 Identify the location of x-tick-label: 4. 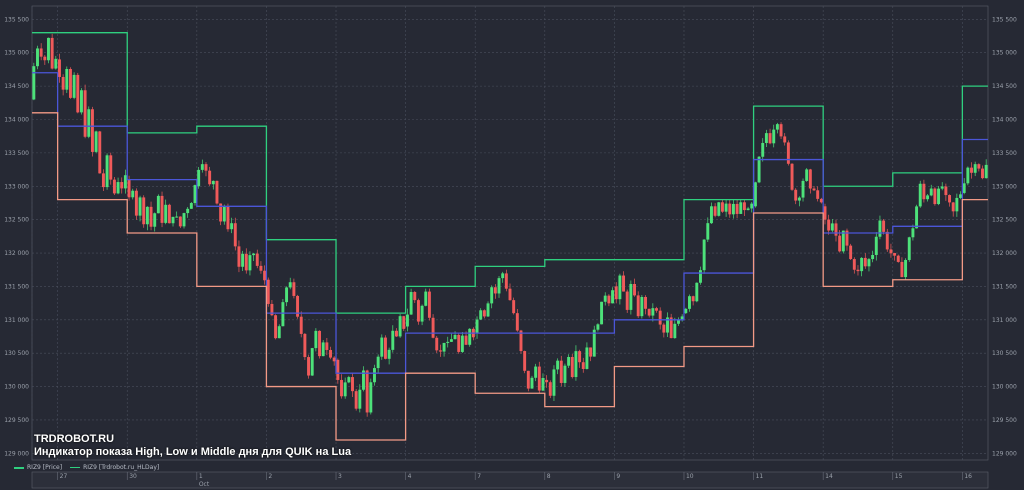
(410, 476).